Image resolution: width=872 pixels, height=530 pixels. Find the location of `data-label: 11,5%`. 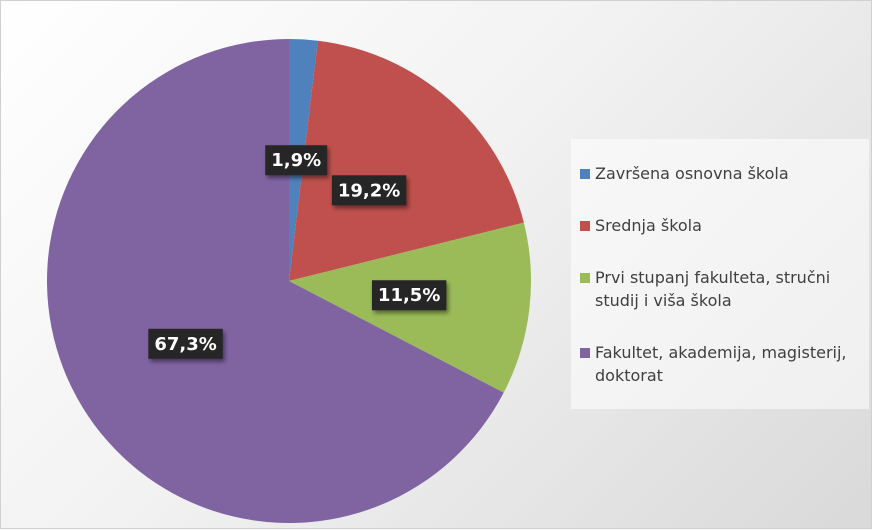

data-label: 11,5% is located at coordinates (409, 295).